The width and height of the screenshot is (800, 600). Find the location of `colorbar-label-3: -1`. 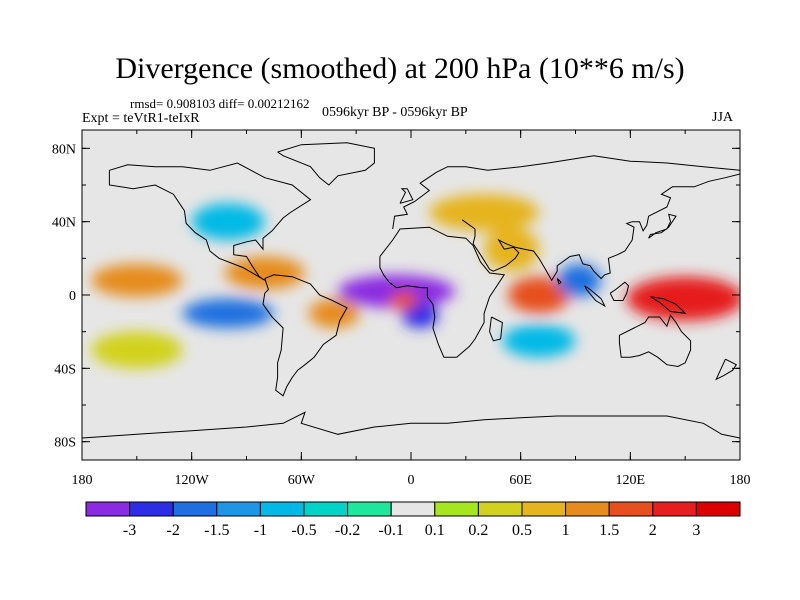

colorbar-label-3: -1 is located at coordinates (260, 530).